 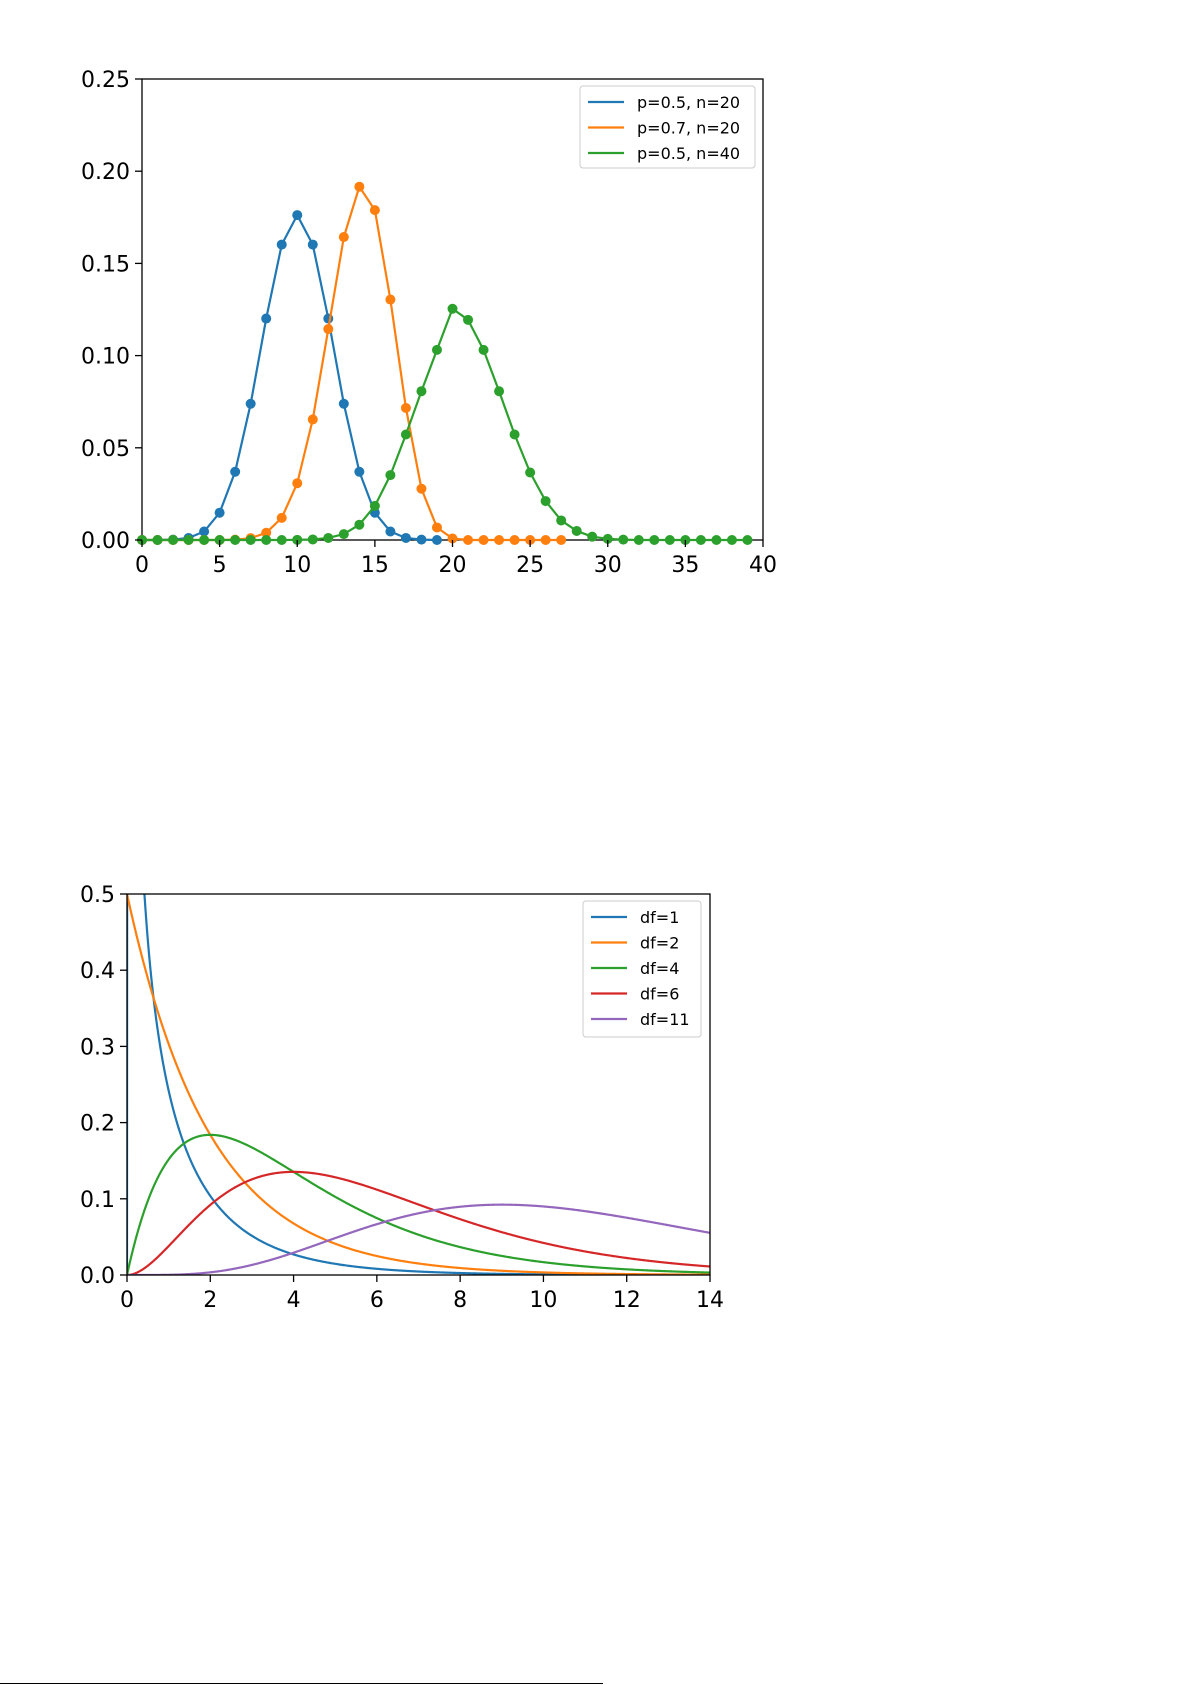 I want to click on y-tick-label: 0.5, so click(x=97, y=895).